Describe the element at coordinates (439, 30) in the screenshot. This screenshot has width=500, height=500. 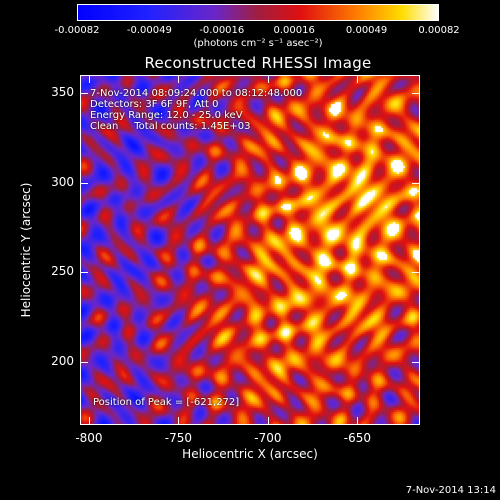
I see `colorbar-tick-label: 0.00082` at that location.